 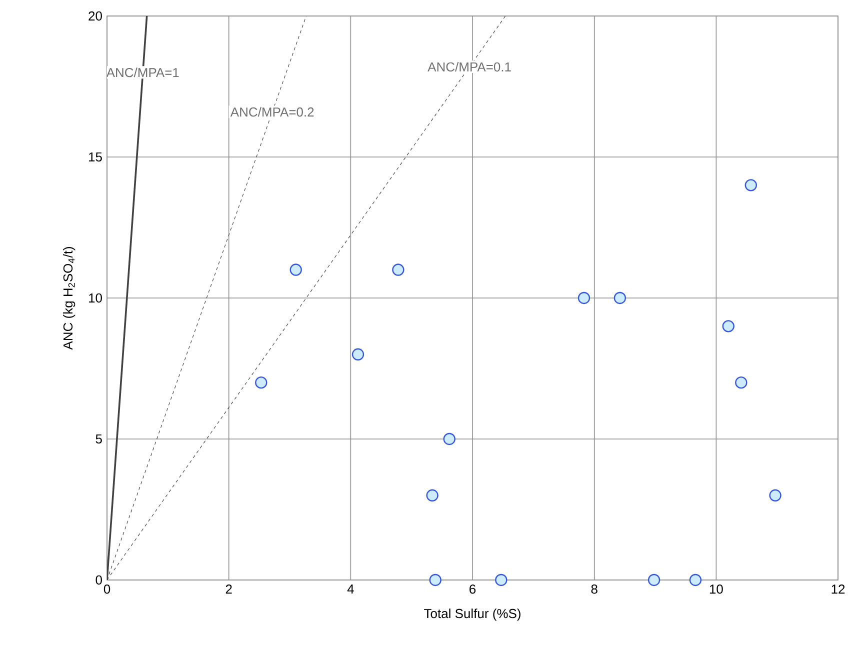 What do you see at coordinates (107, 589) in the screenshot?
I see `x-tick-label: 0` at bounding box center [107, 589].